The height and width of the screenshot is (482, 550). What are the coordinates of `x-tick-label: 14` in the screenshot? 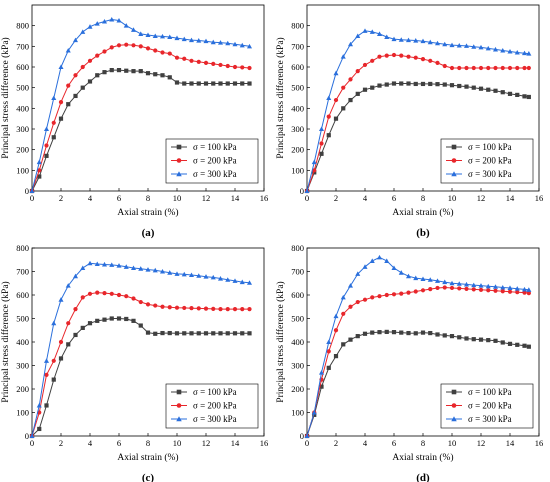 It's located at (510, 198).